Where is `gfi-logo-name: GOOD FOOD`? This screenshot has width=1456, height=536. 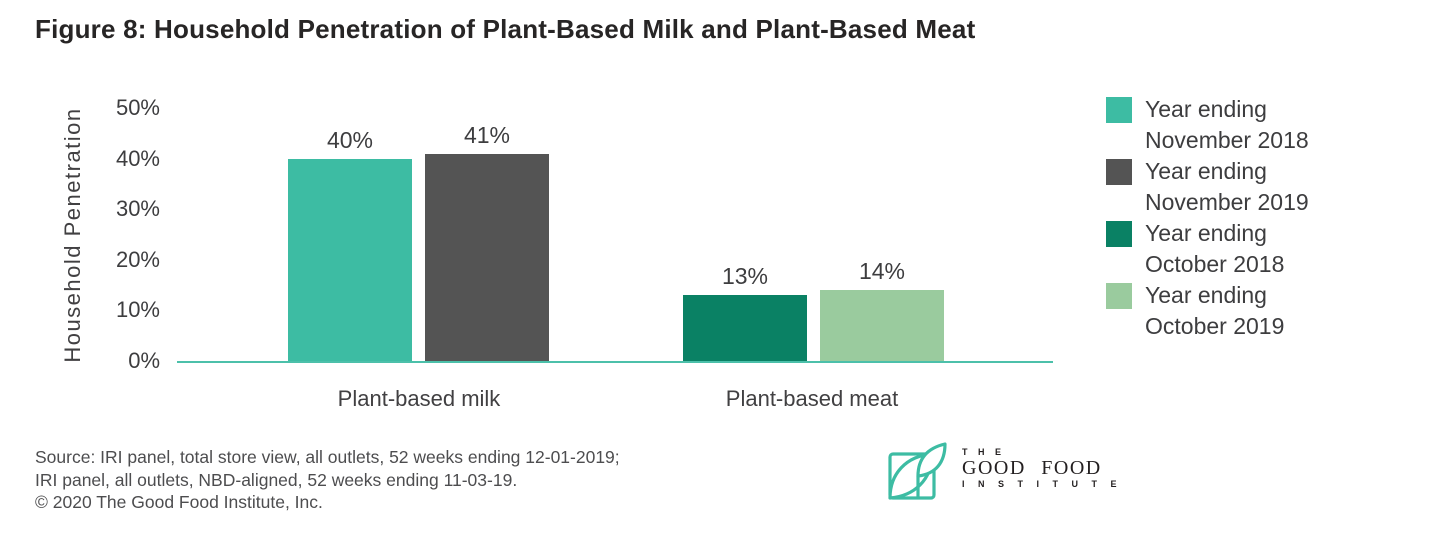 gfi-logo-name: GOOD FOOD is located at coordinates (1032, 468).